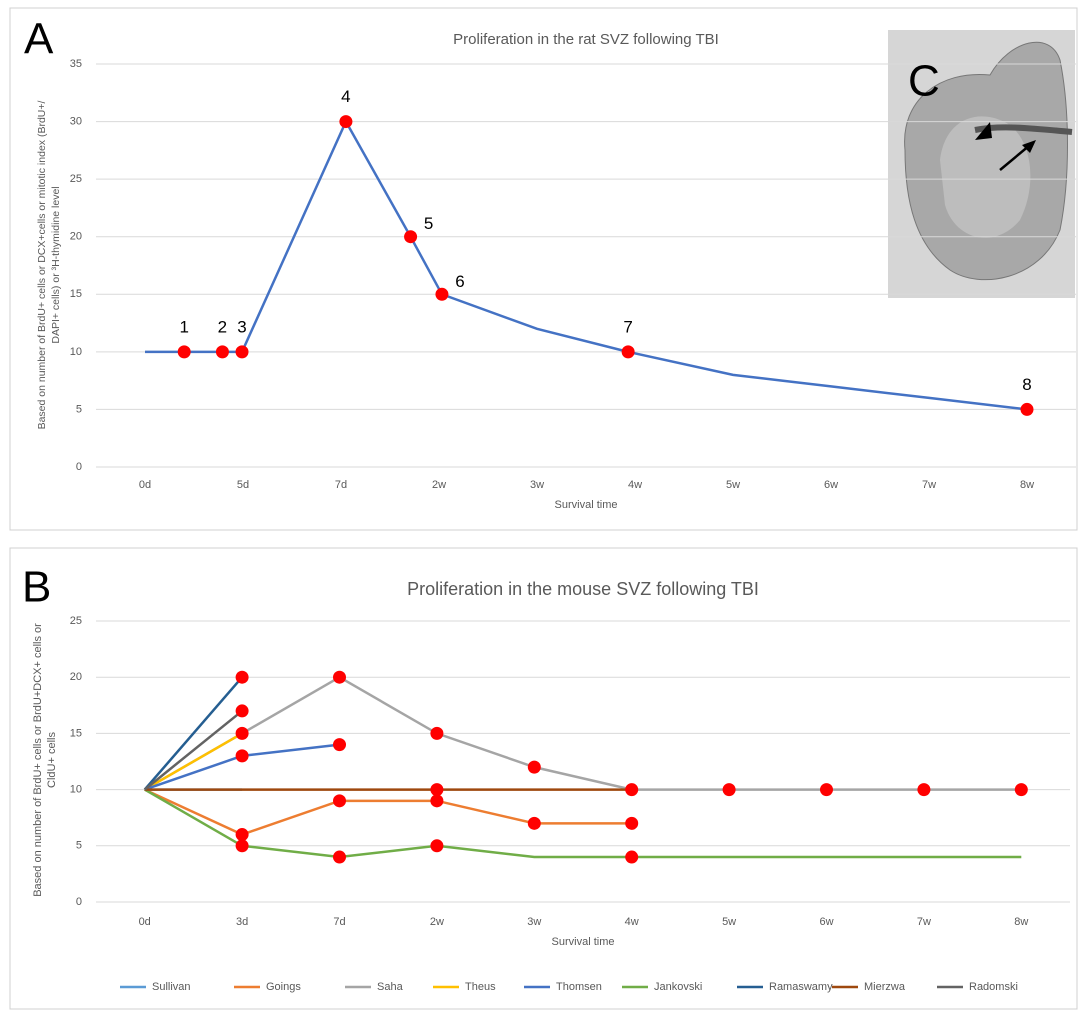 The image size is (1081, 1010). What do you see at coordinates (56, 264) in the screenshot?
I see `y-axis-label: DAPI+ cells) or ³H-thymidine level` at bounding box center [56, 264].